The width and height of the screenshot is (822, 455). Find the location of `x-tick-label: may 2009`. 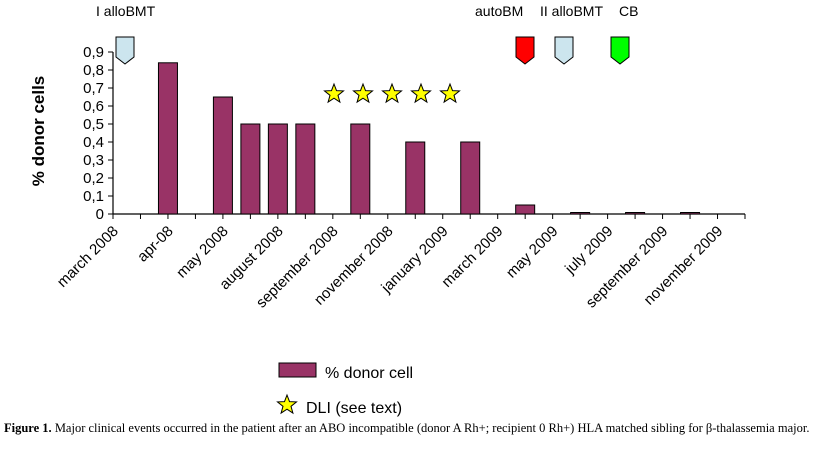

x-tick-label: may 2009 is located at coordinates (532, 252).